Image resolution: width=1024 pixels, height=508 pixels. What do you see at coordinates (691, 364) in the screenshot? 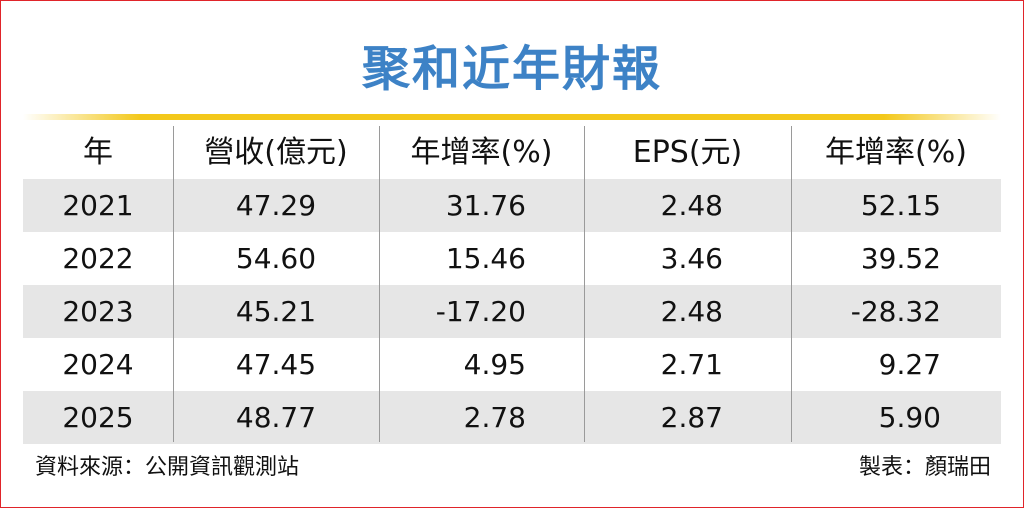
I see `value-cell: 2.71` at bounding box center [691, 364].